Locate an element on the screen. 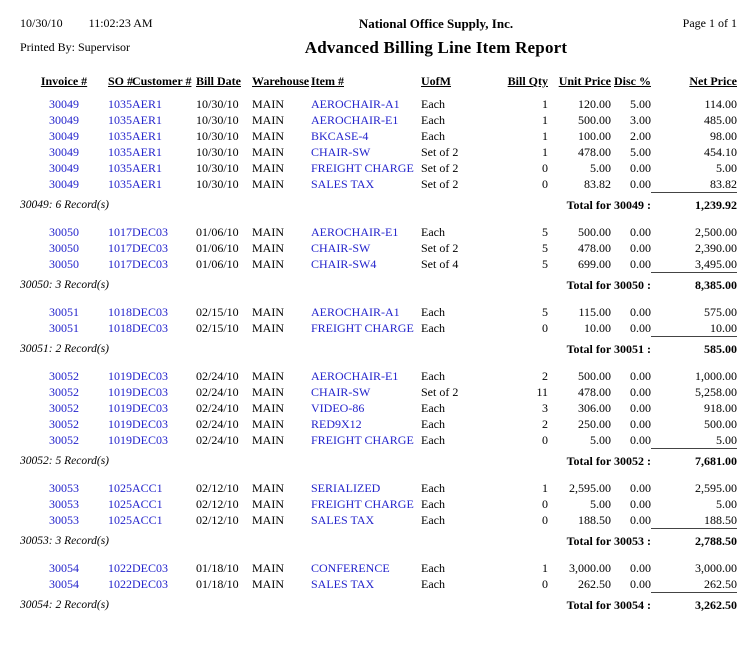  cell-uofm: Each is located at coordinates (433, 232).